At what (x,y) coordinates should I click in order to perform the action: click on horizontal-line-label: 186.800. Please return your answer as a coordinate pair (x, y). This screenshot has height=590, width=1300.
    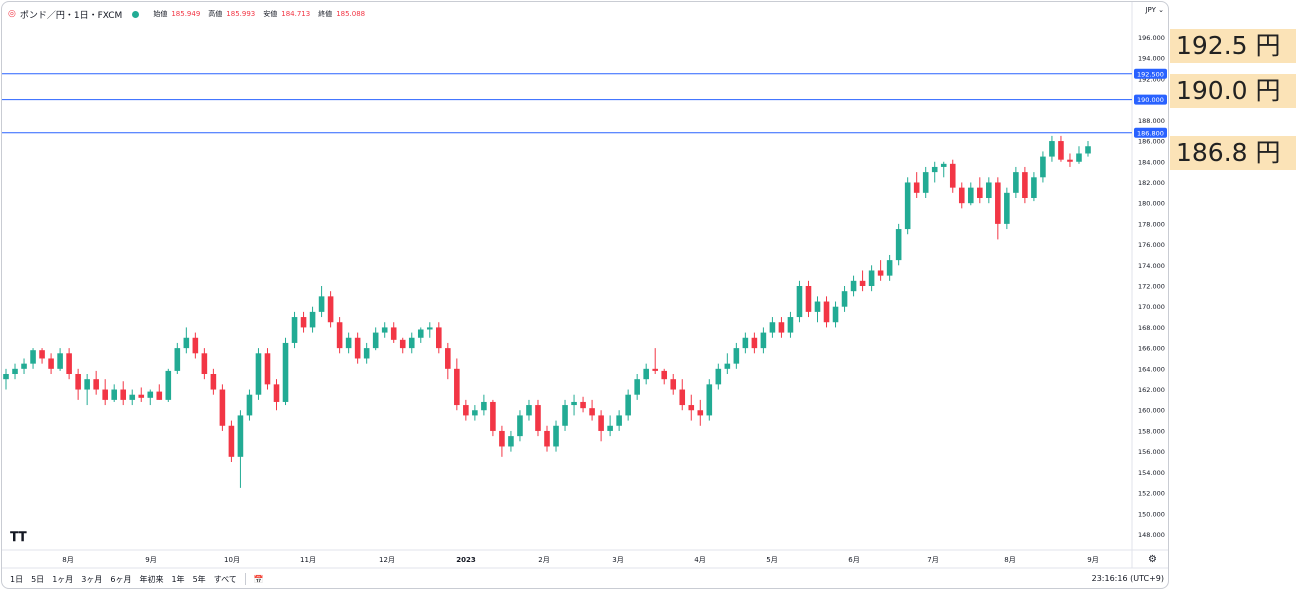
    Looking at the image, I should click on (1150, 133).